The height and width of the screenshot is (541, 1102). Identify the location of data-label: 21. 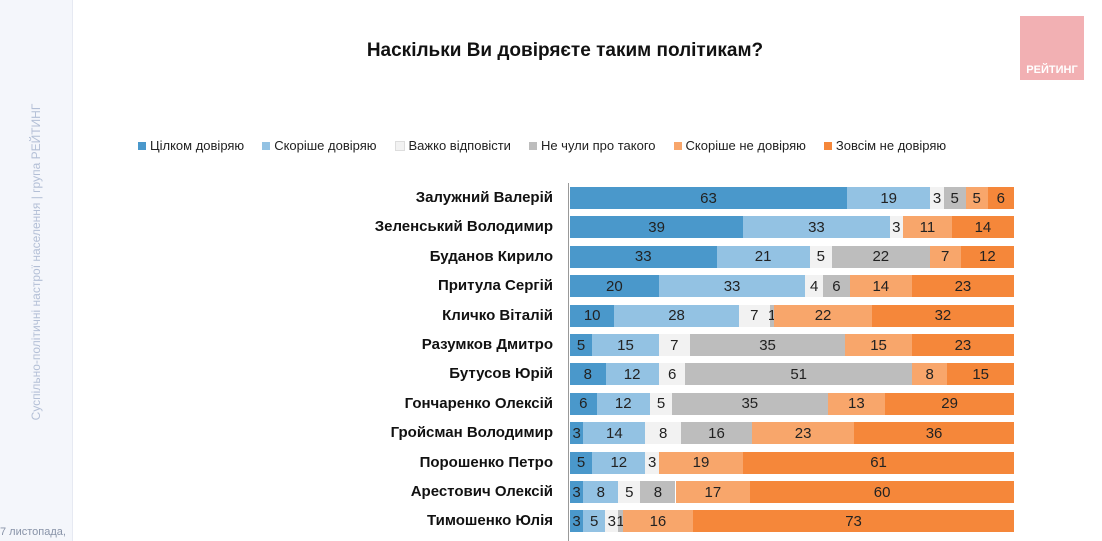
(763, 257).